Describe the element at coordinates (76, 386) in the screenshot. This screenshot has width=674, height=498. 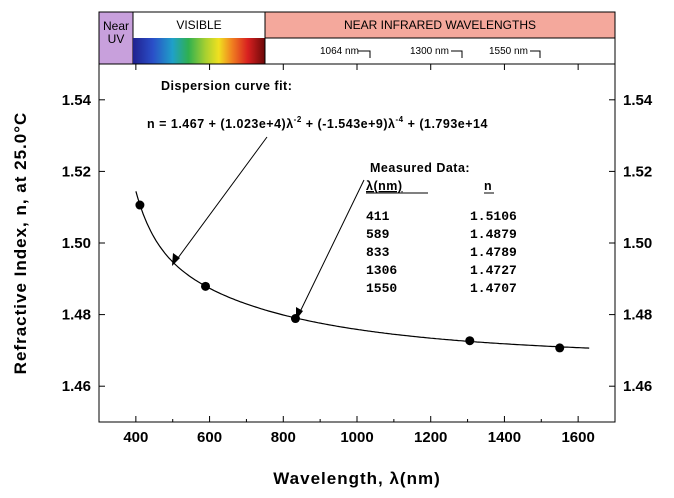
I see `y-tick-label-0: 1.46` at that location.